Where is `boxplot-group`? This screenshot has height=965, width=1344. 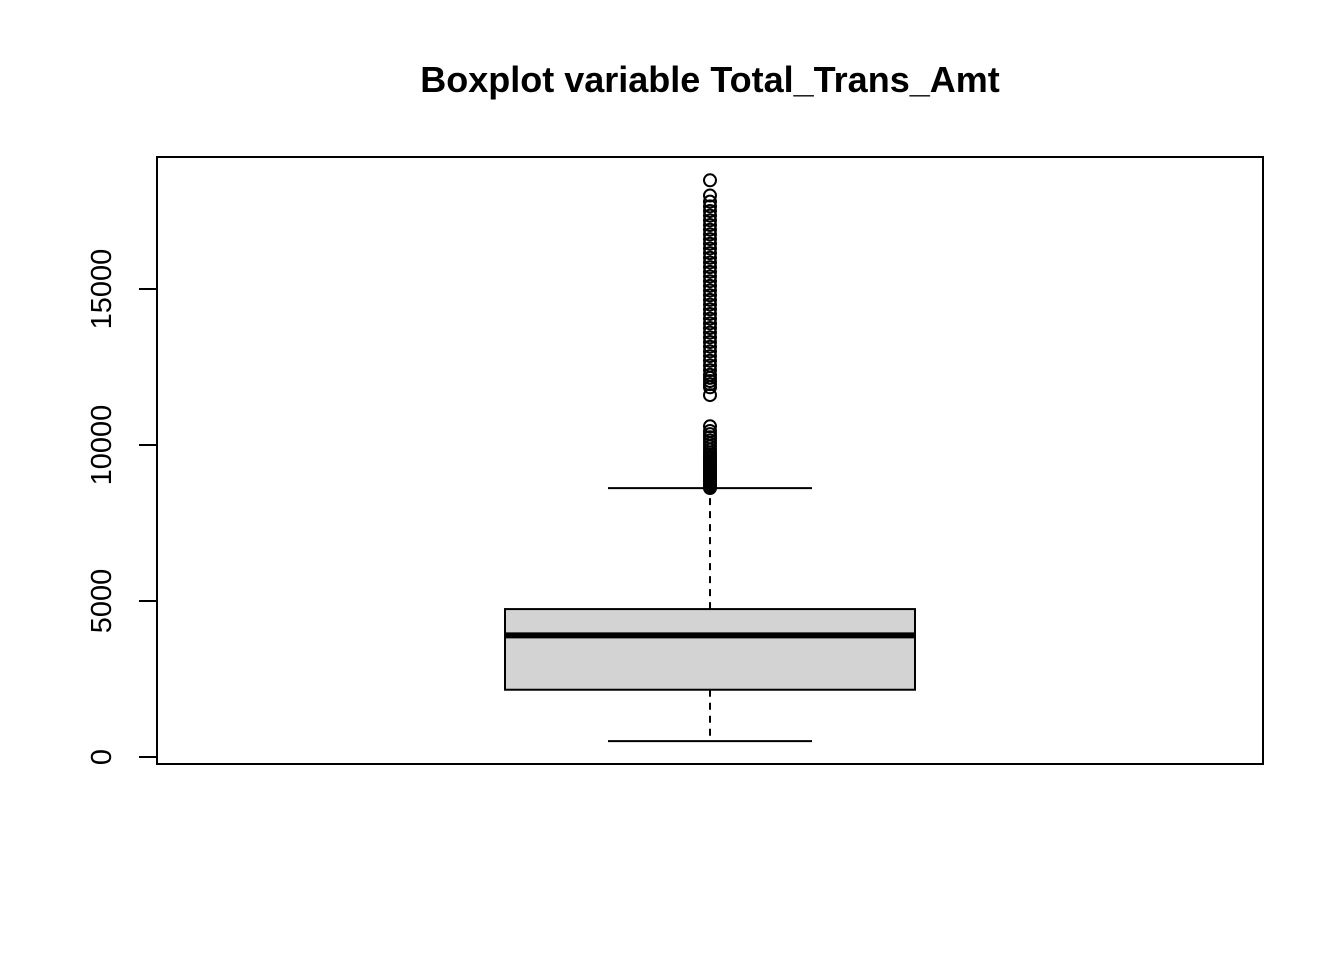
boxplot-group is located at coordinates (710, 615).